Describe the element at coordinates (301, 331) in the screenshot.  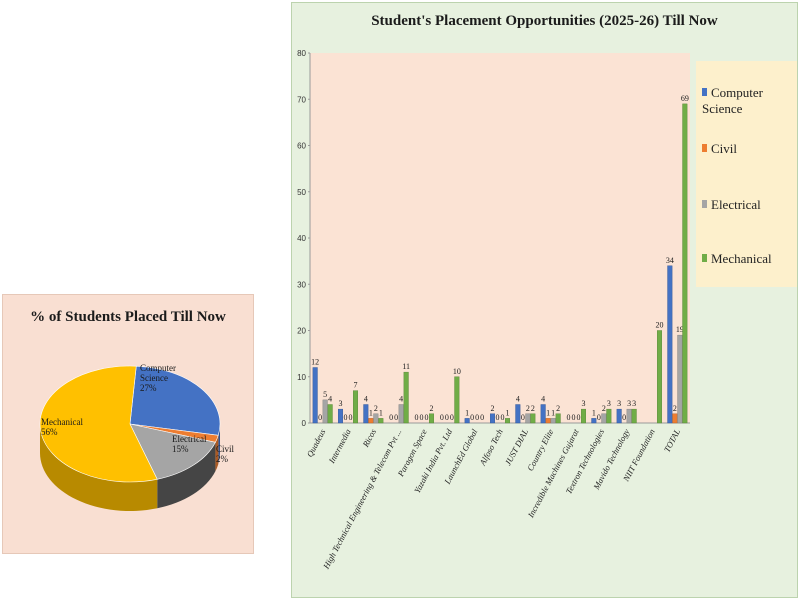
I see `y-tick-label: 20` at that location.